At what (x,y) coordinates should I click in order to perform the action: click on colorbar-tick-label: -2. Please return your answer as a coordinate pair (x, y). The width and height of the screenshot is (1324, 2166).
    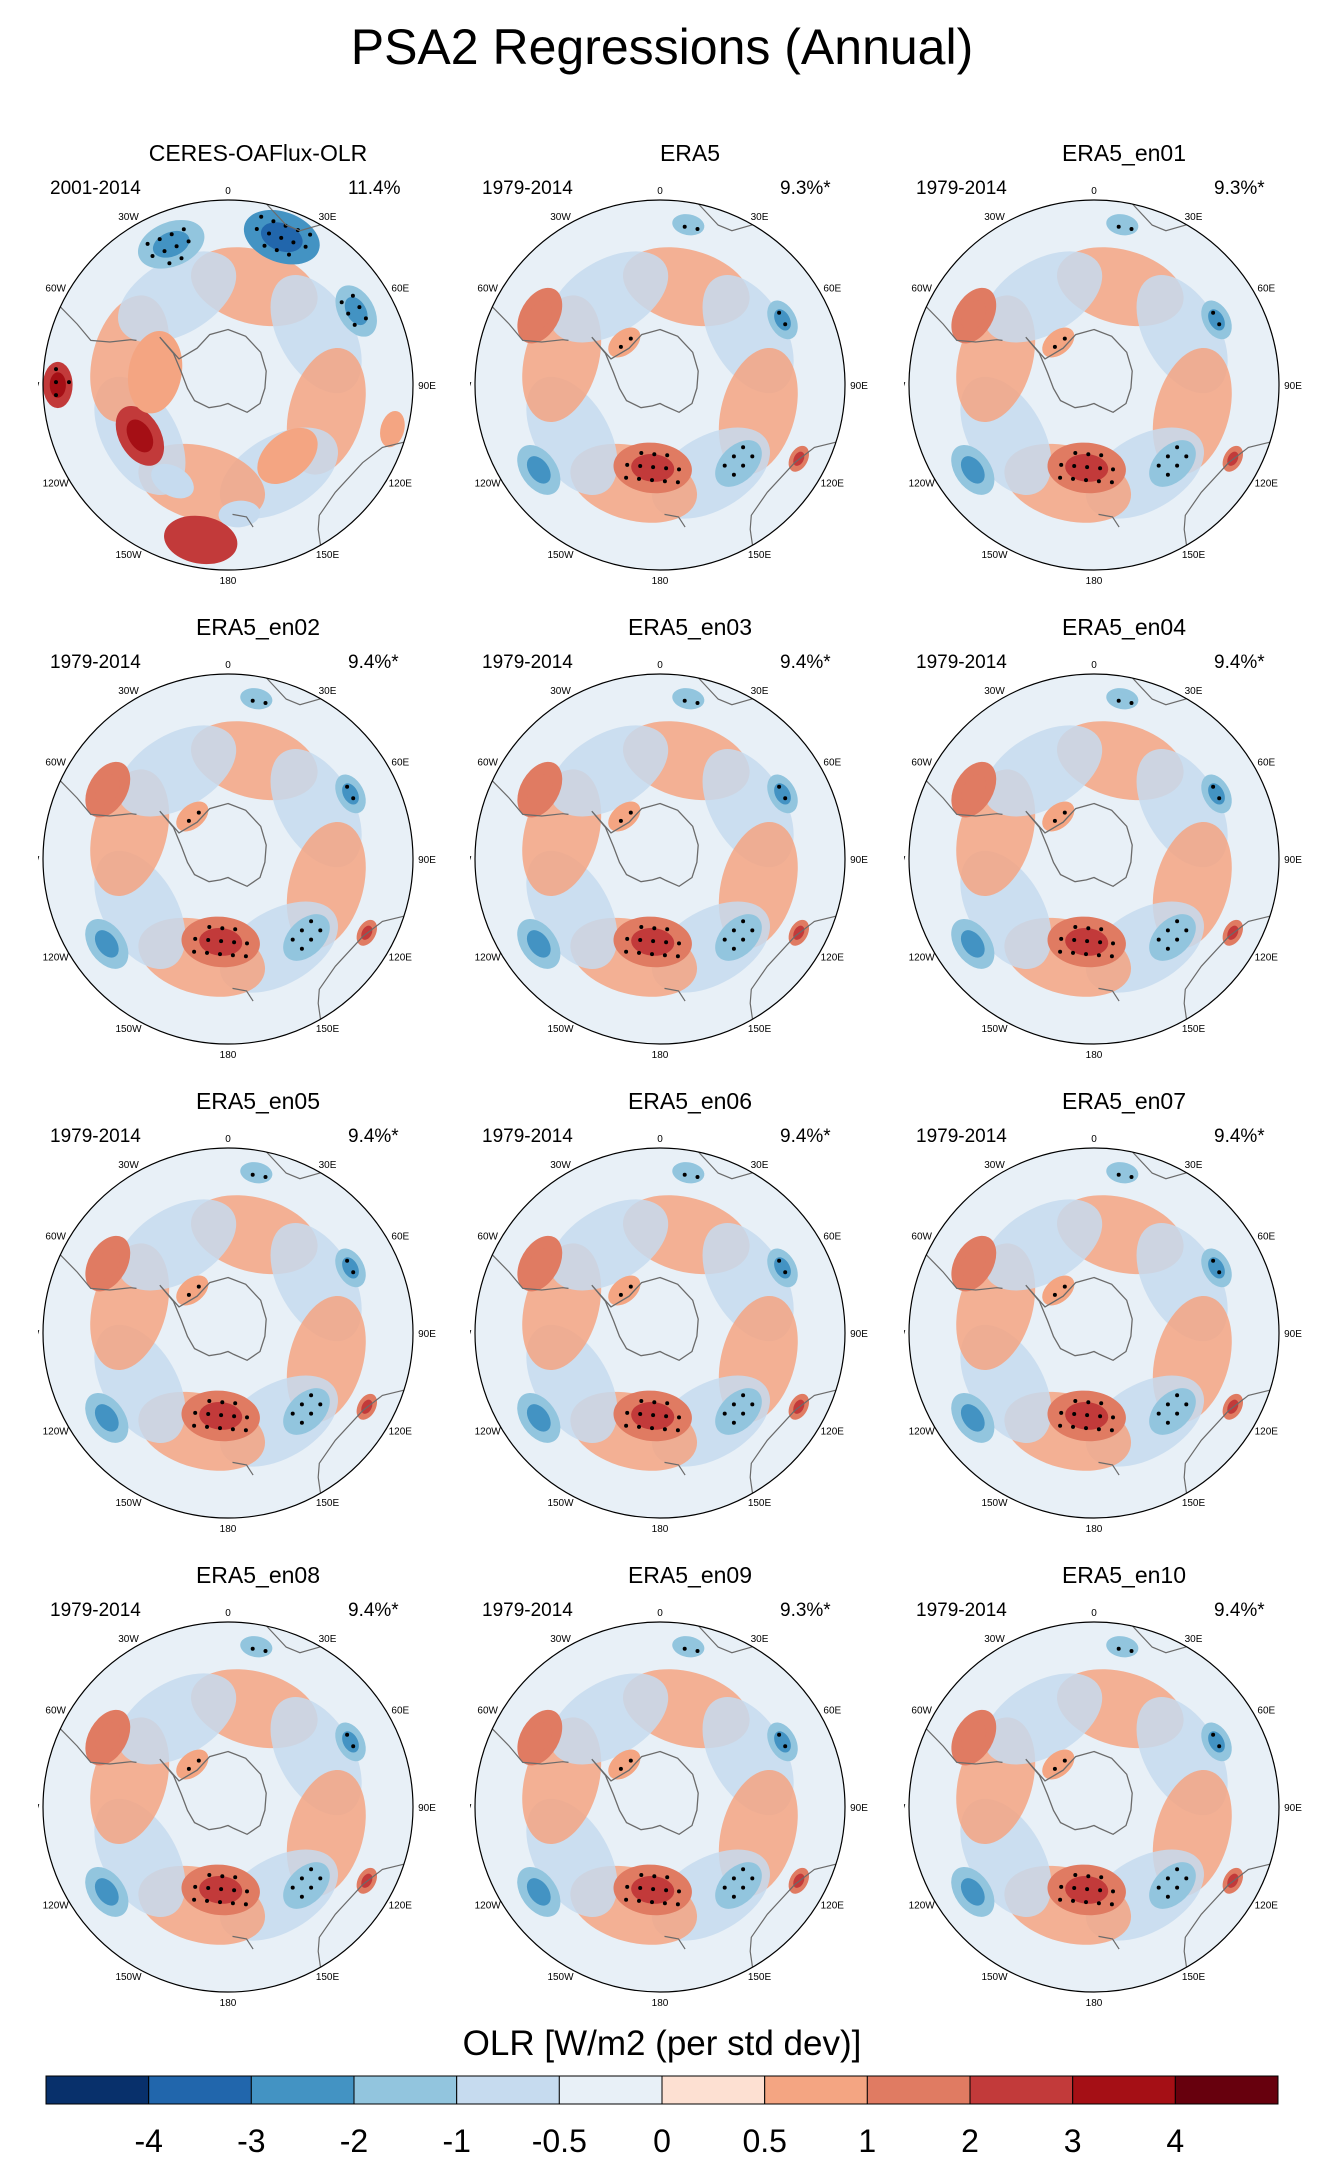
    Looking at the image, I should click on (354, 2141).